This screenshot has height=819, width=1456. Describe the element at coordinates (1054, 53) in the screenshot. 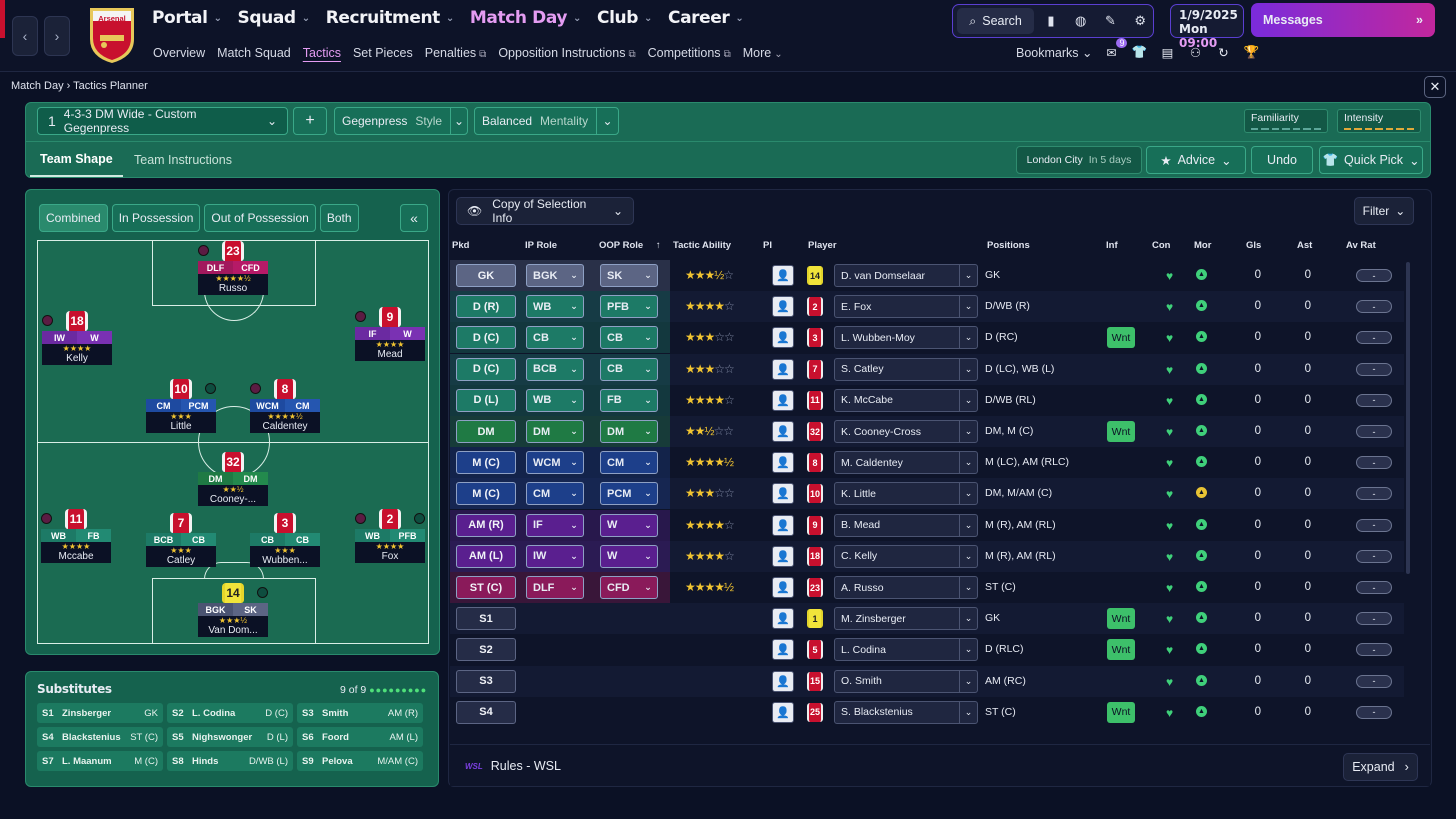

I see `bookmarks-button: Bookmarks ⌄` at that location.